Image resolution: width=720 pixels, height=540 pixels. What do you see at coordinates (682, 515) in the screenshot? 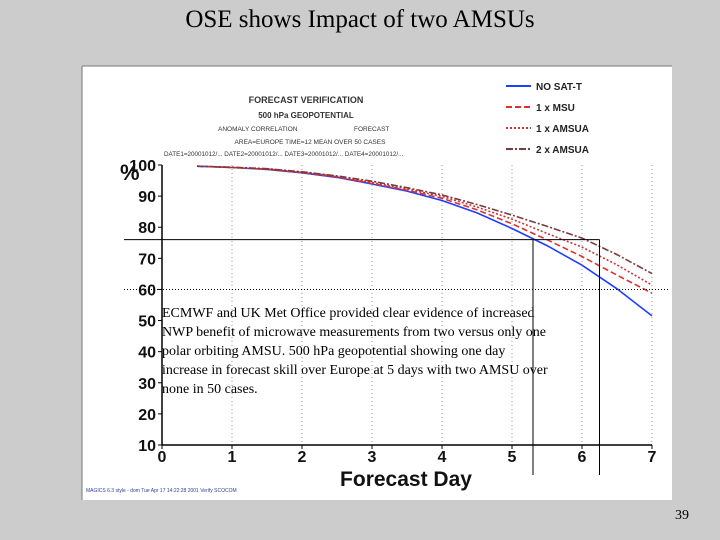
I see `page-number: 39` at bounding box center [682, 515].